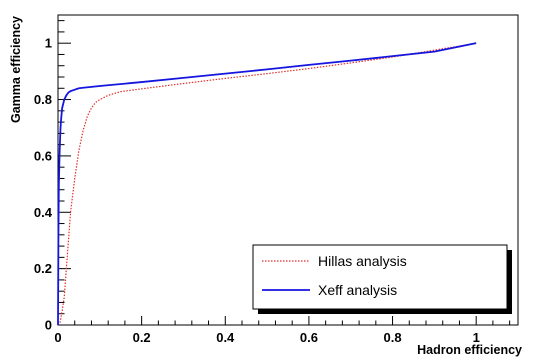 Image resolution: width=538 pixels, height=358 pixels. Describe the element at coordinates (43, 268) in the screenshot. I see `y-tick-label: 0.2` at that location.